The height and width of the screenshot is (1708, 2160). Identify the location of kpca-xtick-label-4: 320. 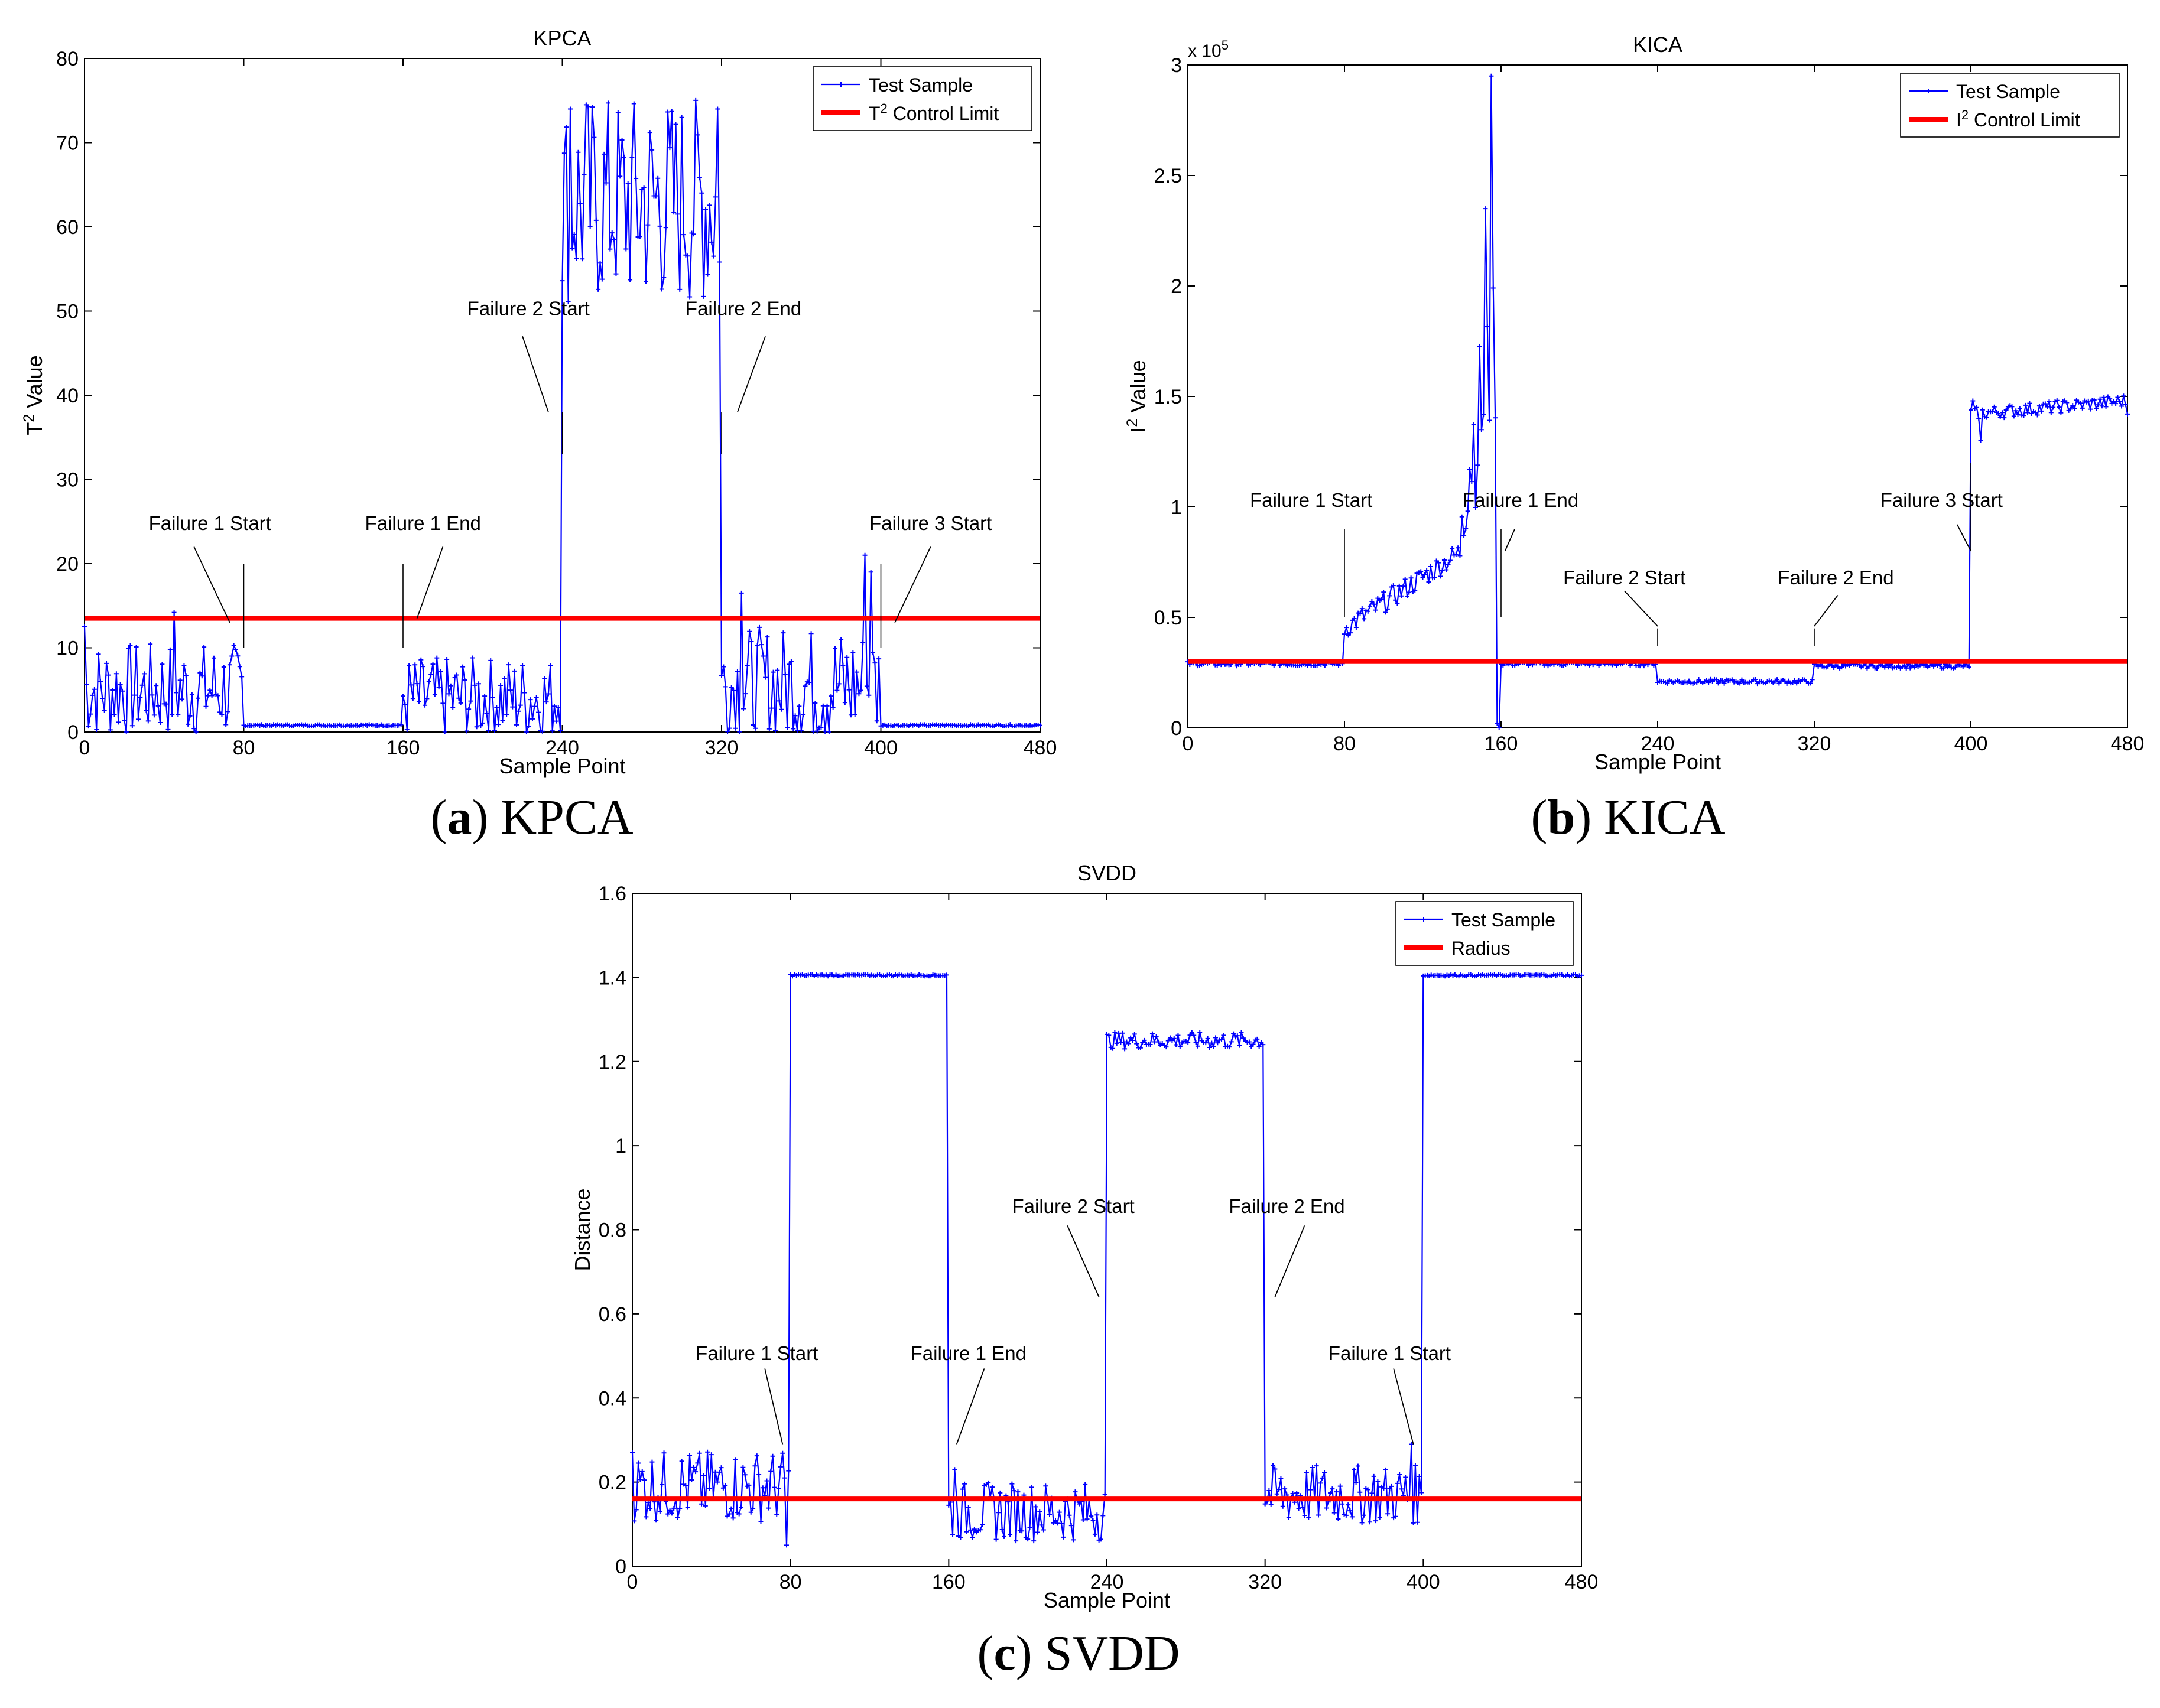
(722, 748).